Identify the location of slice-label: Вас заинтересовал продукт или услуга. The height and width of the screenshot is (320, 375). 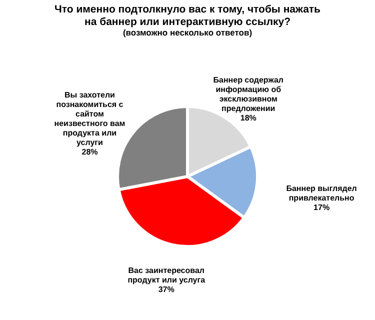
(167, 275).